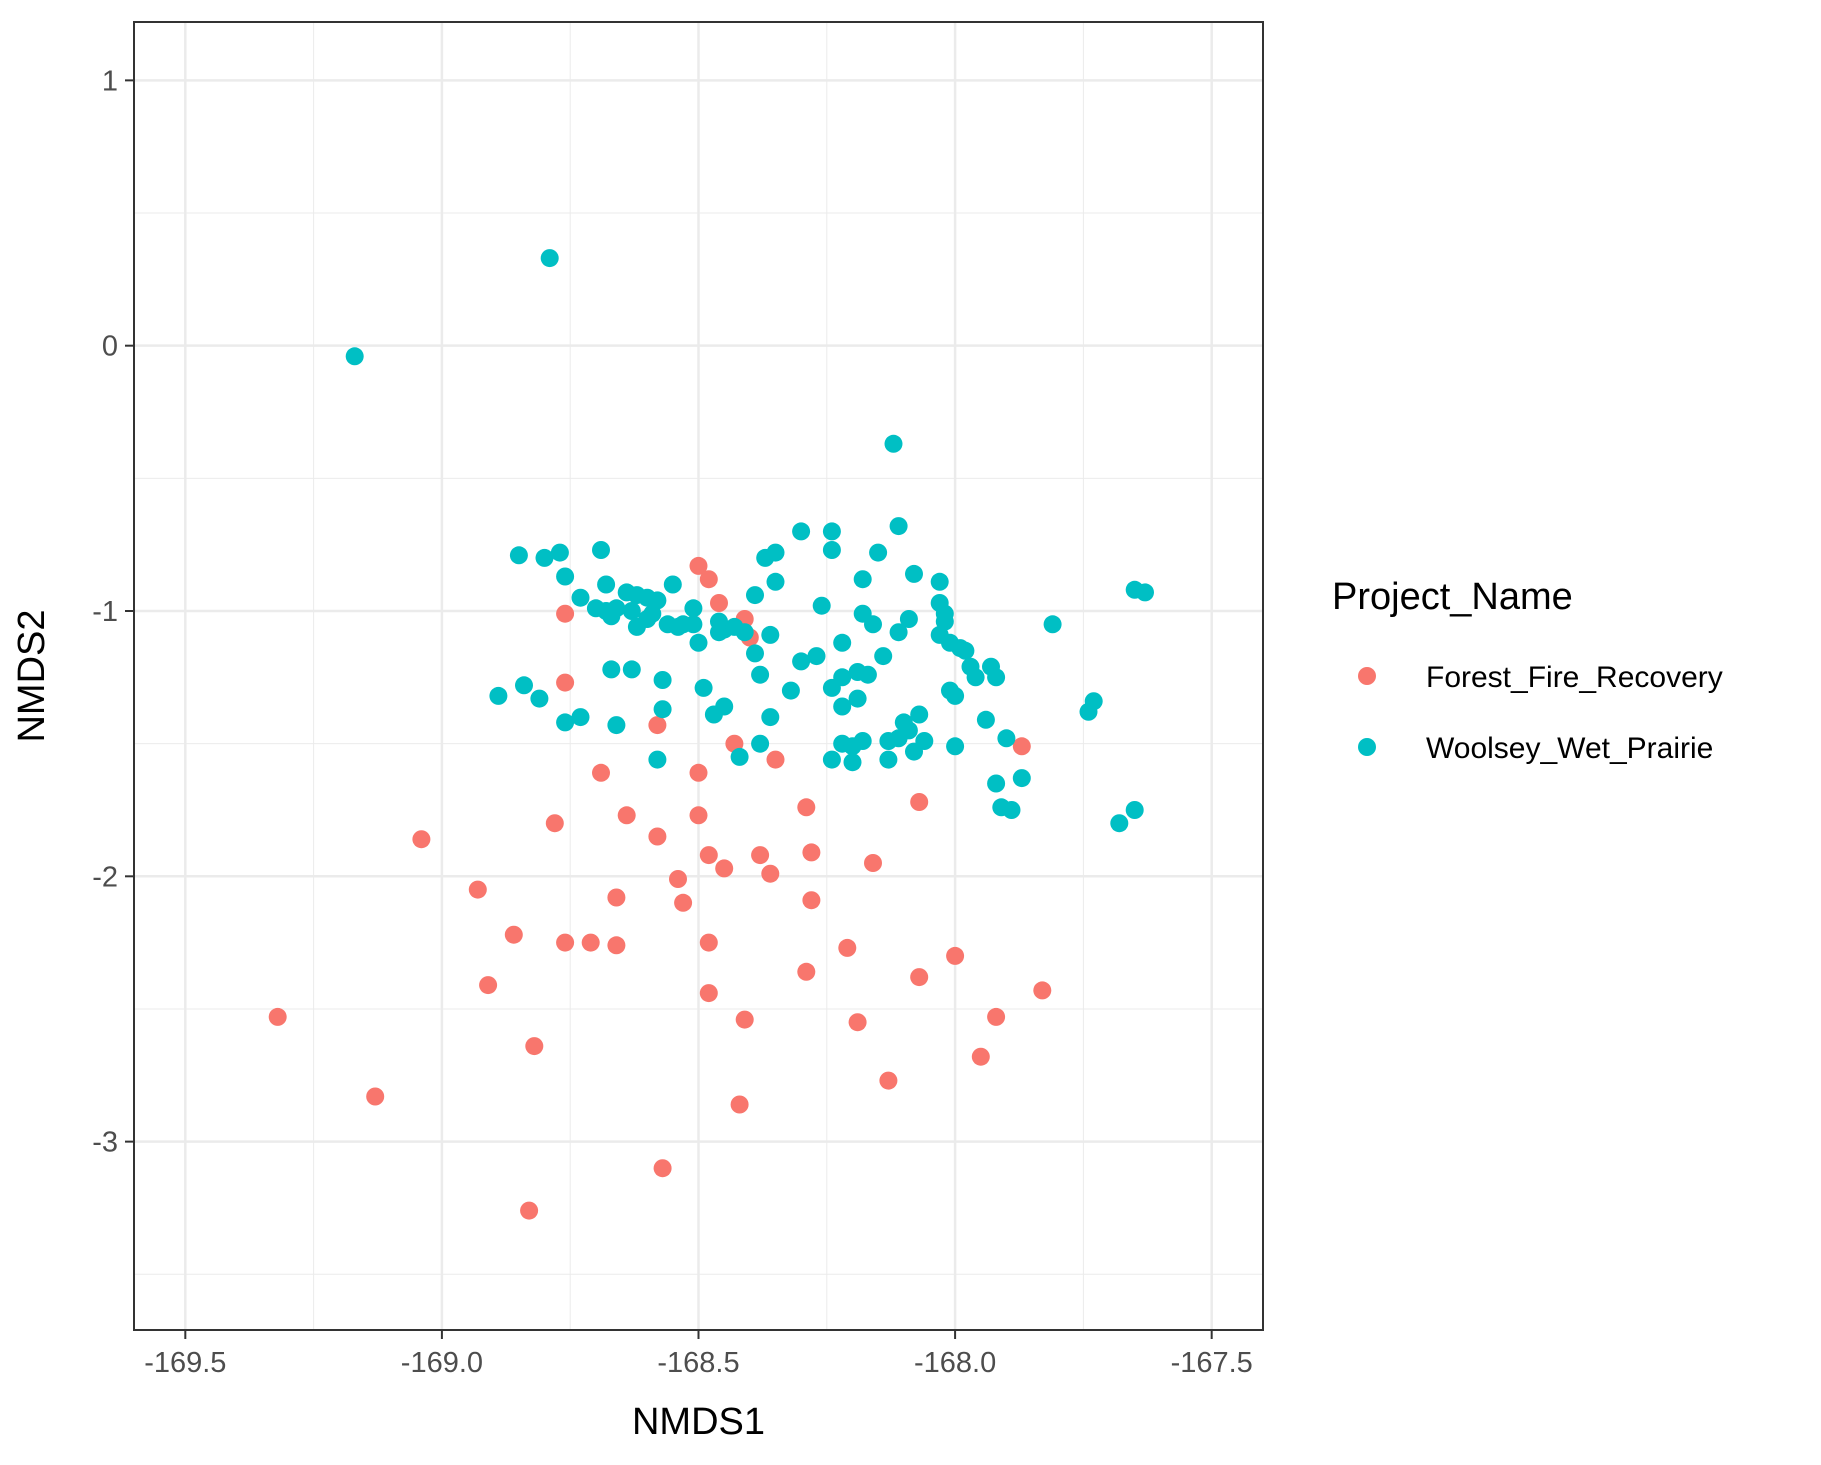 The image size is (1821, 1465). Describe the element at coordinates (110, 347) in the screenshot. I see `y-tick-label: 0` at that location.